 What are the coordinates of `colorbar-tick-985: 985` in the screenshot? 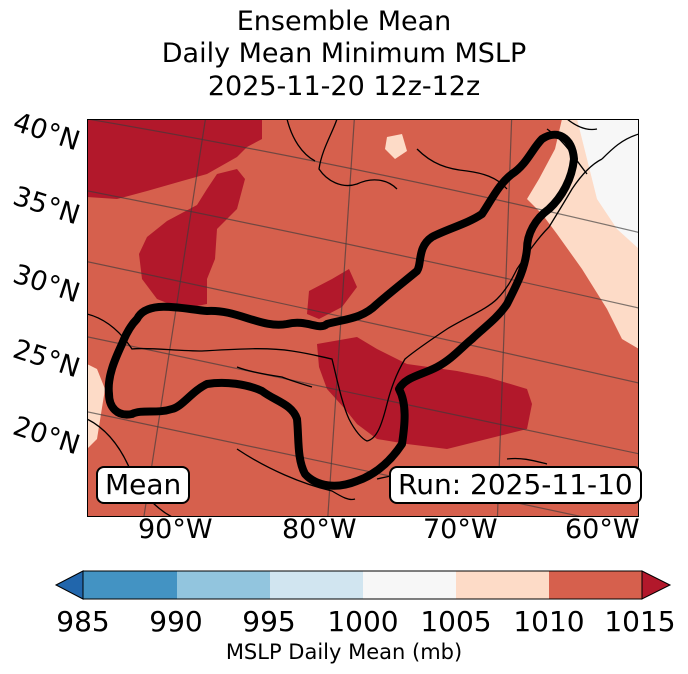 It's located at (83, 621).